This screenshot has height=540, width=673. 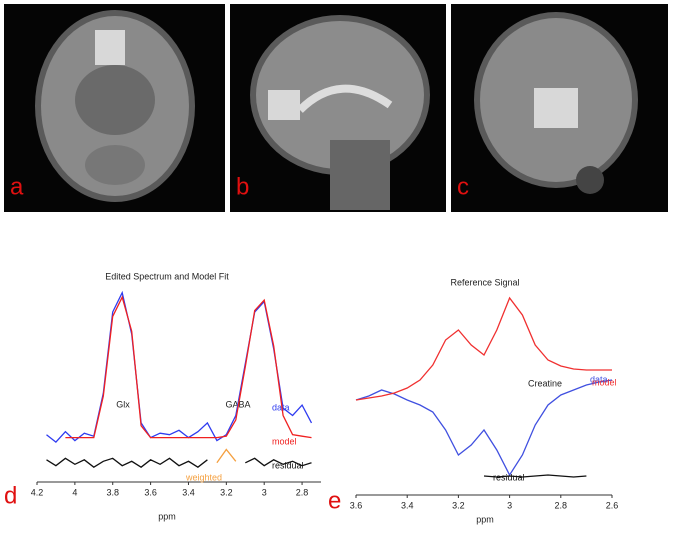 I want to click on panel-label: b, so click(x=242, y=186).